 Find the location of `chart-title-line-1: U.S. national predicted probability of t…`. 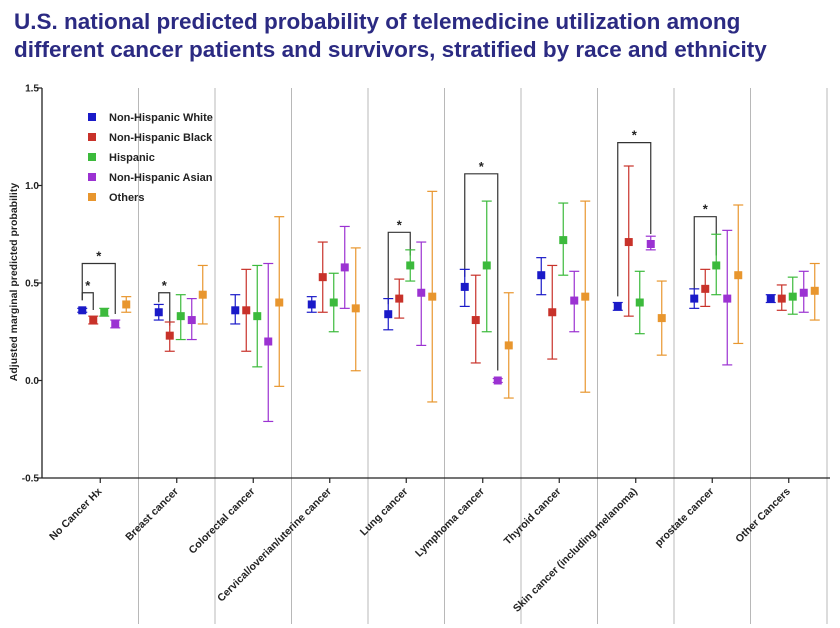

chart-title-line-1: U.S. national predicted probability of t… is located at coordinates (377, 21).